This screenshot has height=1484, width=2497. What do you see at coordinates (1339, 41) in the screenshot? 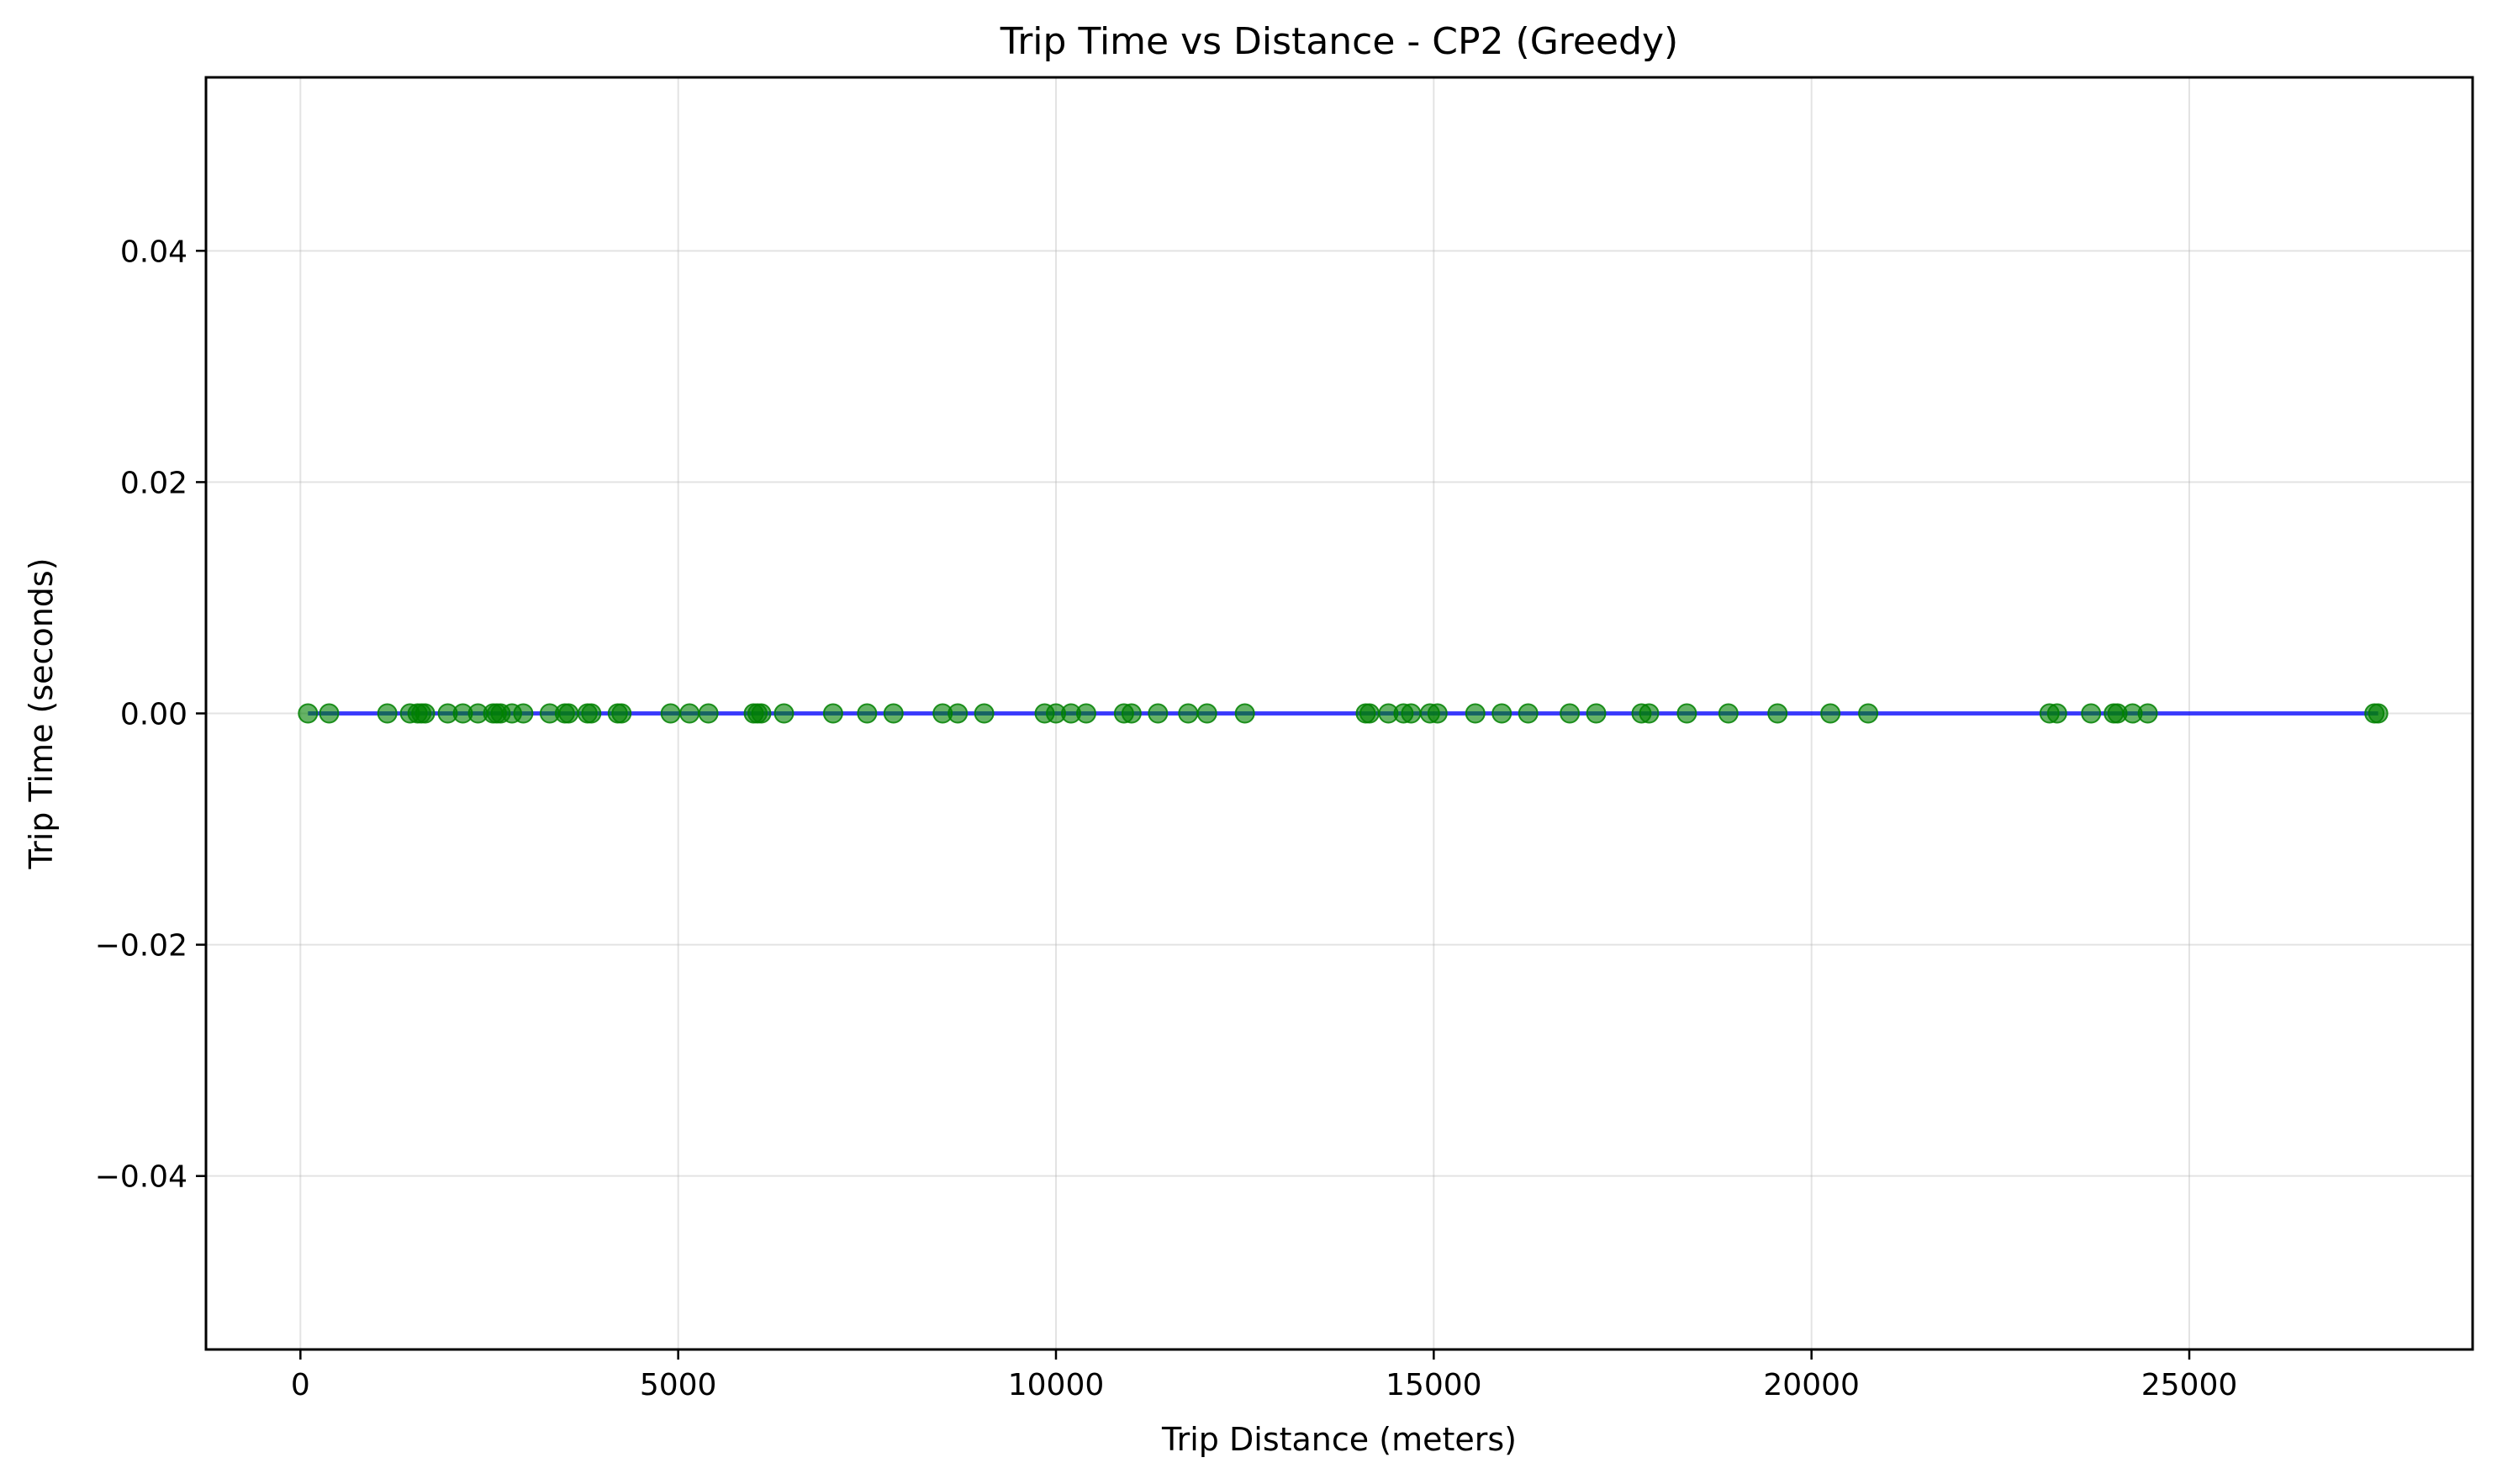
I see `chart-title: Trip Time vs Distance - CP2 (Greedy)` at bounding box center [1339, 41].